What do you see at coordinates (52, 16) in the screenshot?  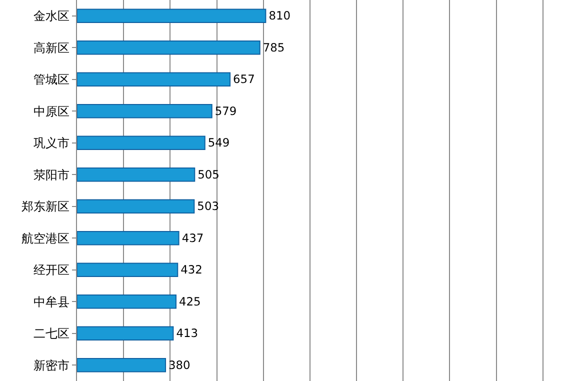 I see `y-tick-label: 金水区` at bounding box center [52, 16].